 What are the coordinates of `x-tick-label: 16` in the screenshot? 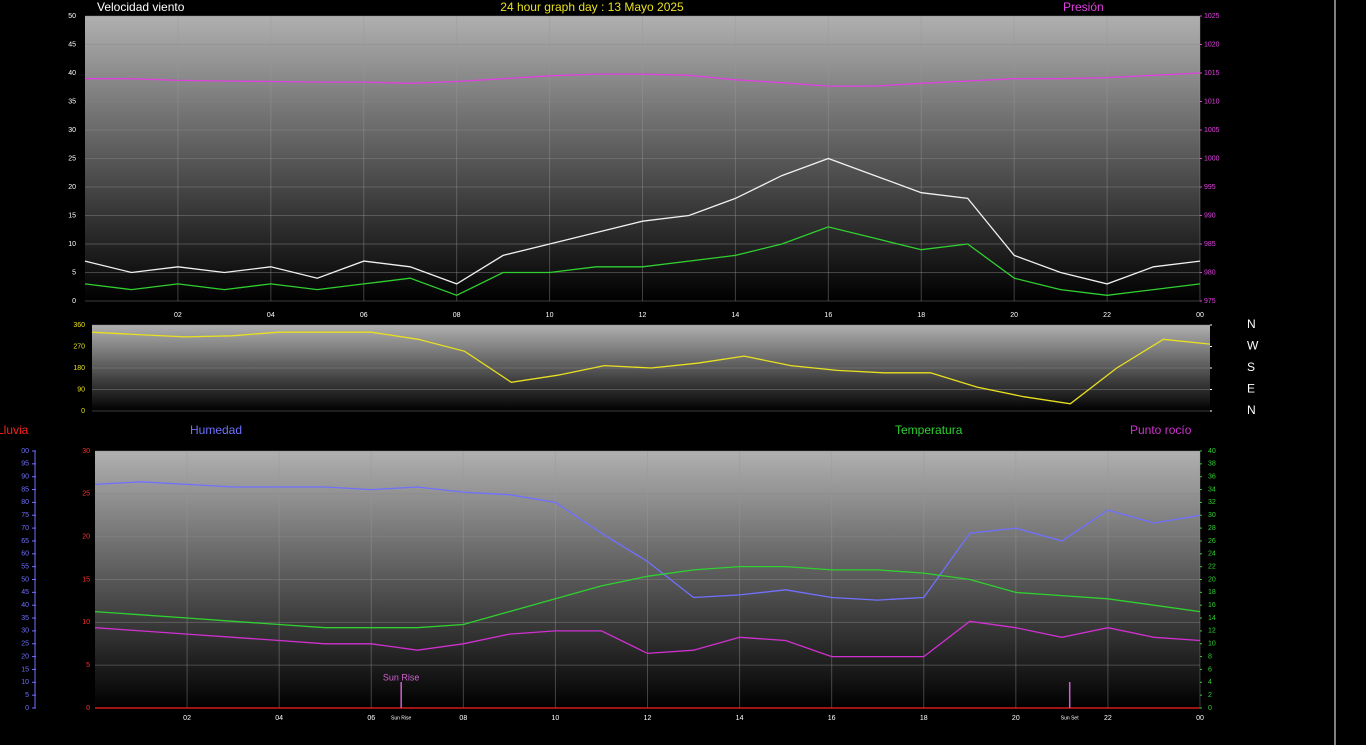 It's located at (832, 718).